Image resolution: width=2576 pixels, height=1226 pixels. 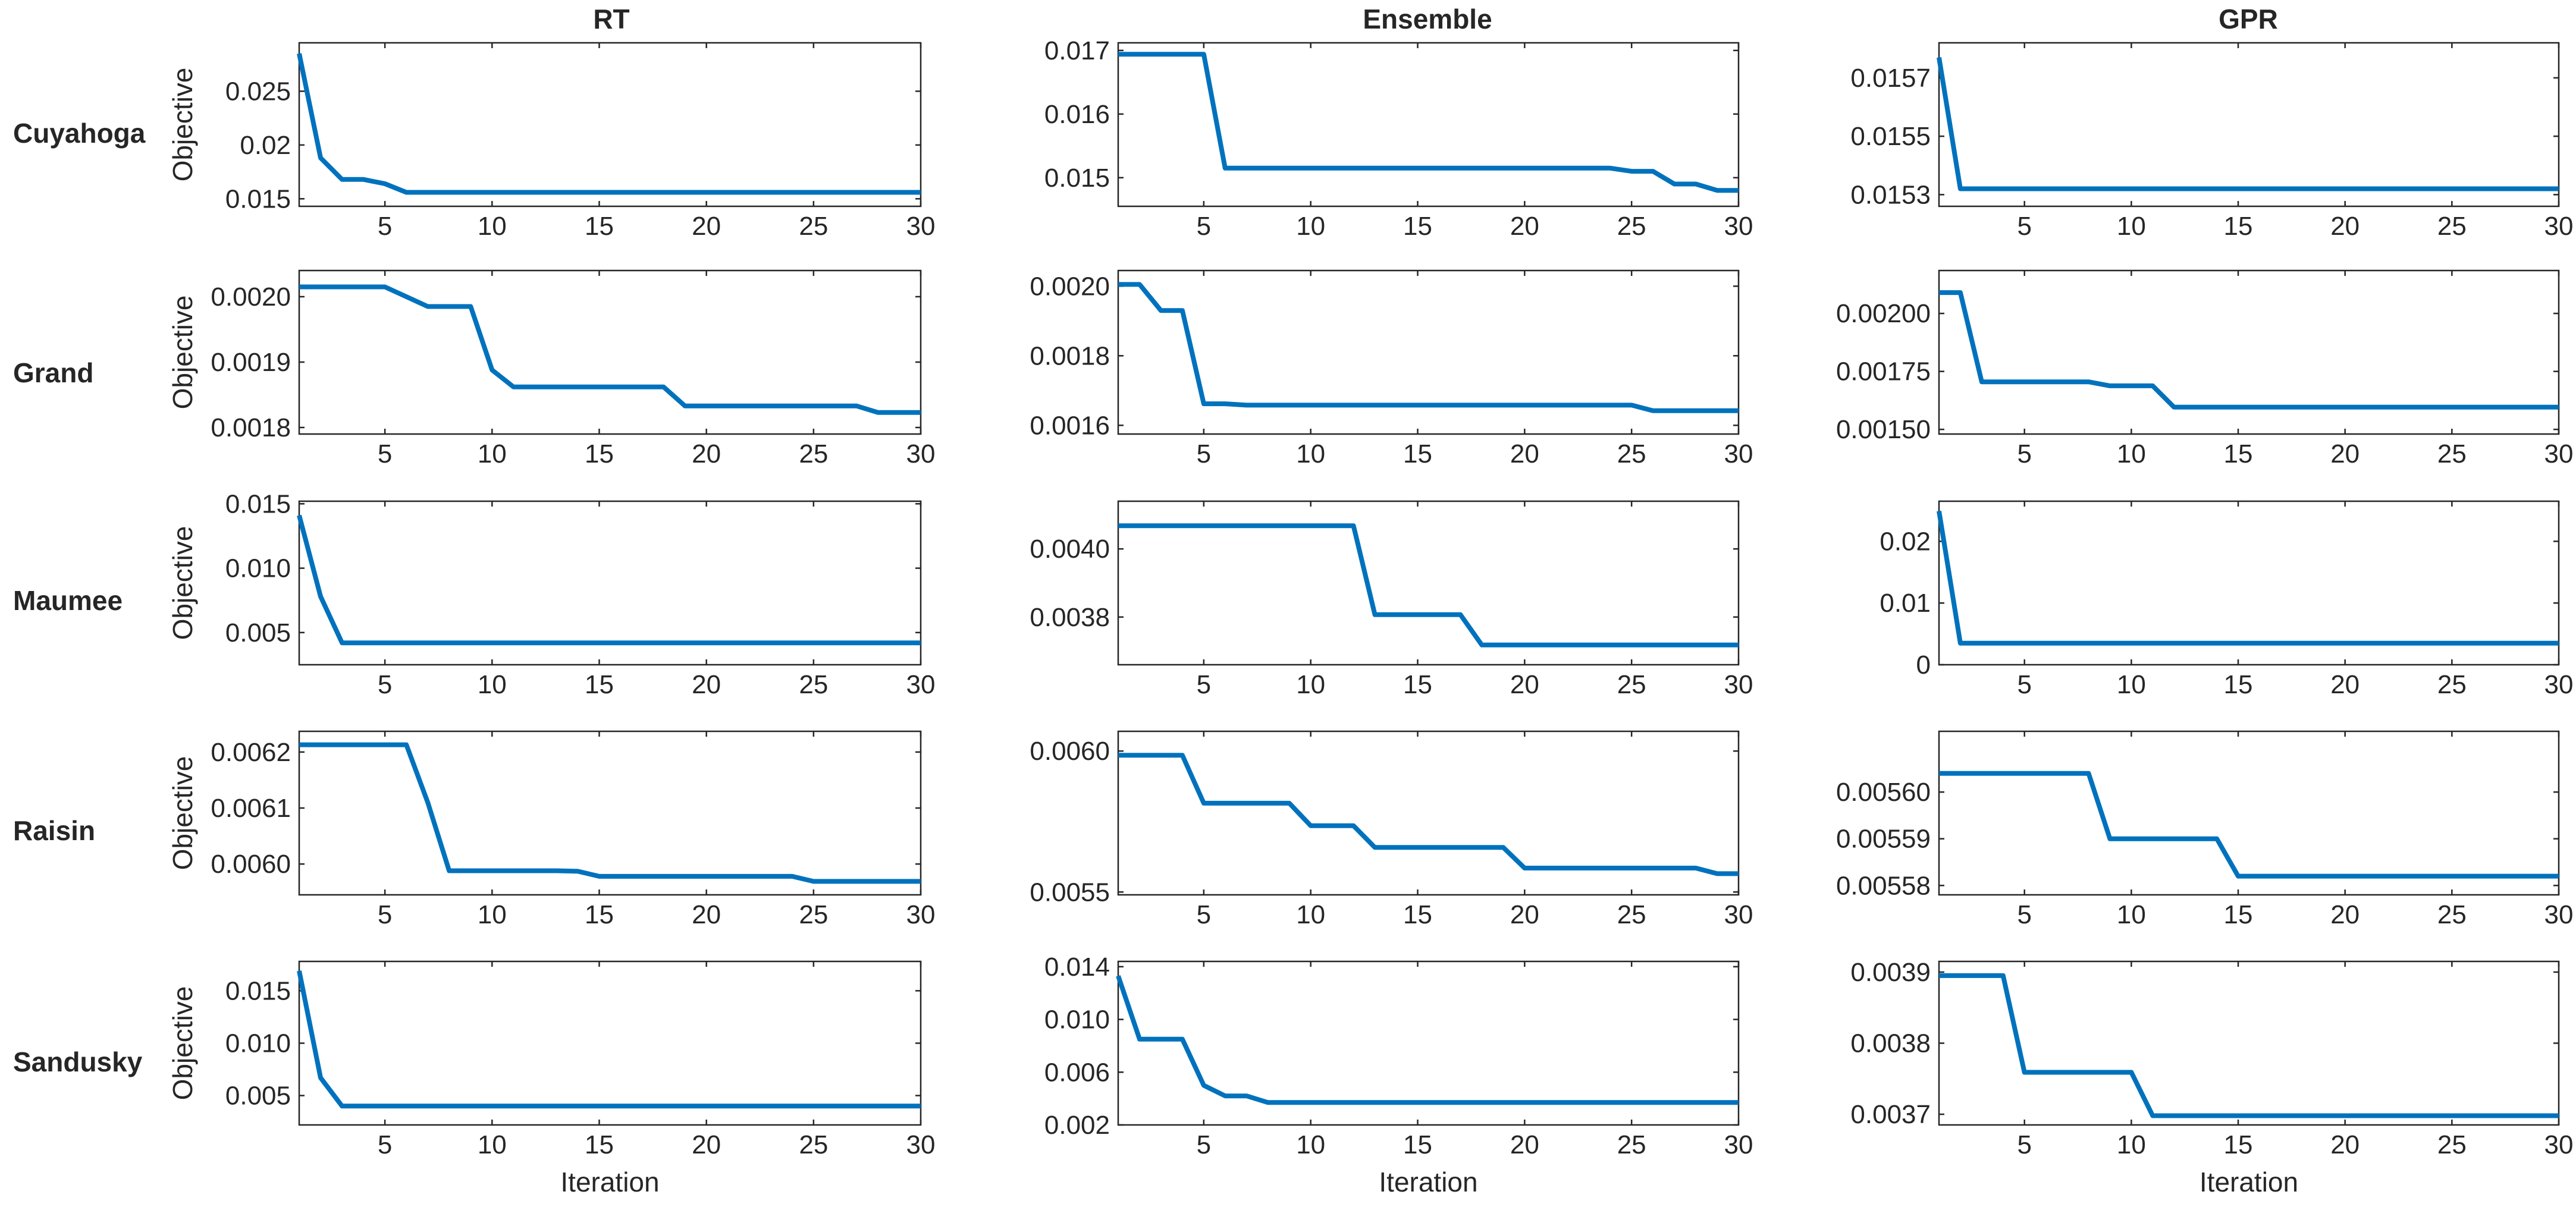 I want to click on column-title-rt: RT, so click(x=611, y=19).